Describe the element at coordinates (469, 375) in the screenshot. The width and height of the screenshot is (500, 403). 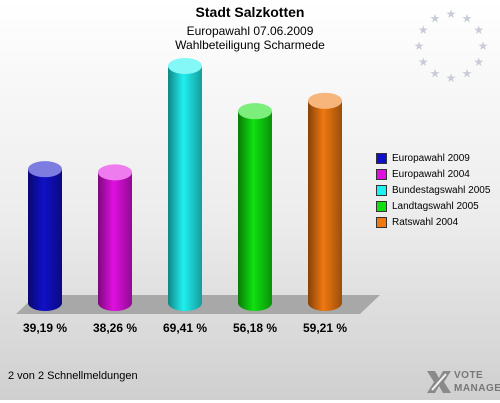
I see `logo-text-vote: VOTE` at that location.